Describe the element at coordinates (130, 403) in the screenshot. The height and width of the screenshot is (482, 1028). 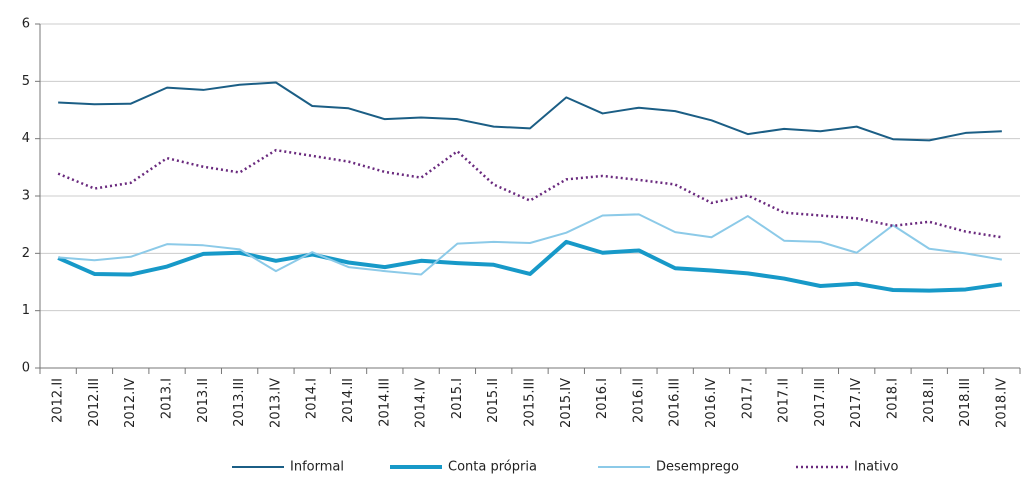
I see `x-tick-label: 2012.IV` at that location.